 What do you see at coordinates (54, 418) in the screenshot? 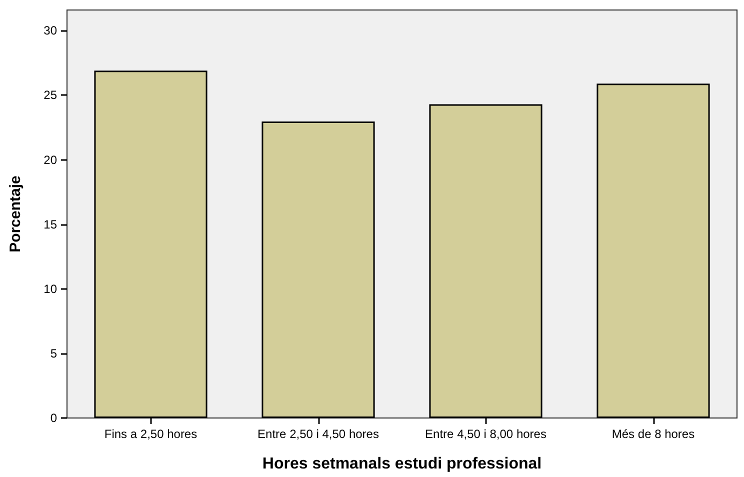
I see `y-tick-label: 0` at bounding box center [54, 418].